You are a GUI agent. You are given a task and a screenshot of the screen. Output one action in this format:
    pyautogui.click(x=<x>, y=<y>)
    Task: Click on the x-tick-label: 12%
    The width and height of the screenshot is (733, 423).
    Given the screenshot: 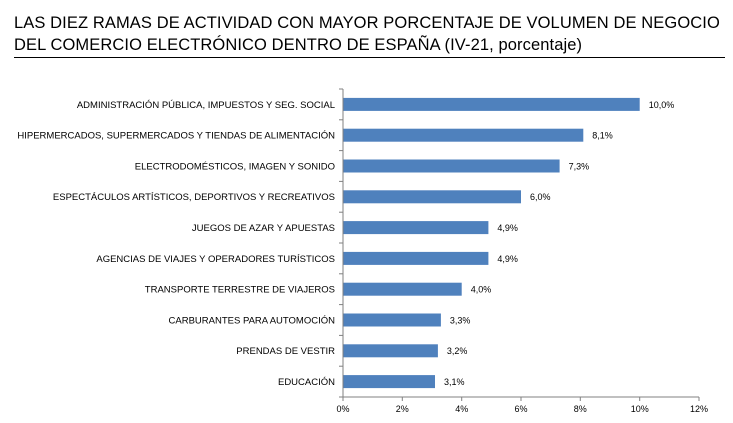 What is the action you would take?
    pyautogui.click(x=699, y=409)
    